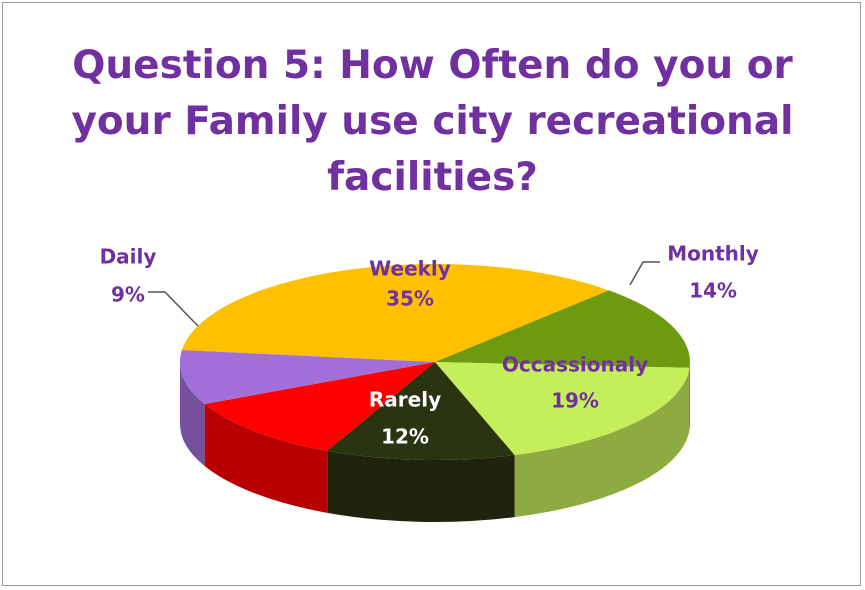 This screenshot has width=865, height=590. I want to click on value-label: 35%, so click(410, 299).